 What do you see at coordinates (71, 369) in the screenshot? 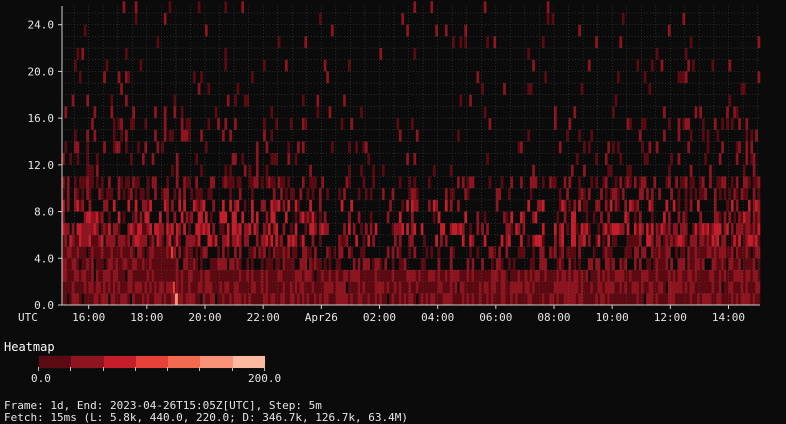
I see `legend-tick` at bounding box center [71, 369].